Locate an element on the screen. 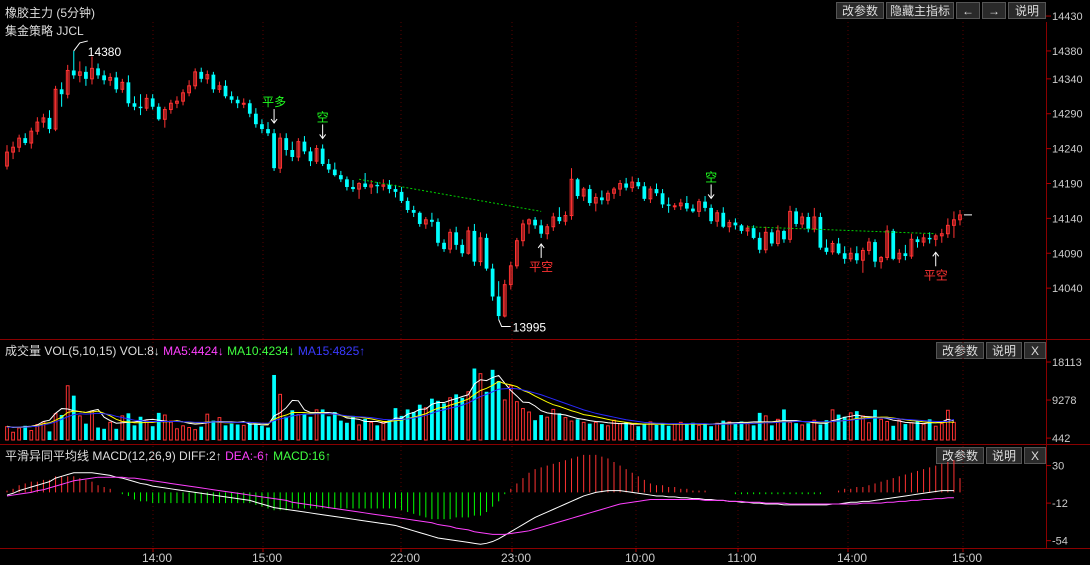 The width and height of the screenshot is (1090, 565). volume-help-button: 说明 is located at coordinates (1004, 350).